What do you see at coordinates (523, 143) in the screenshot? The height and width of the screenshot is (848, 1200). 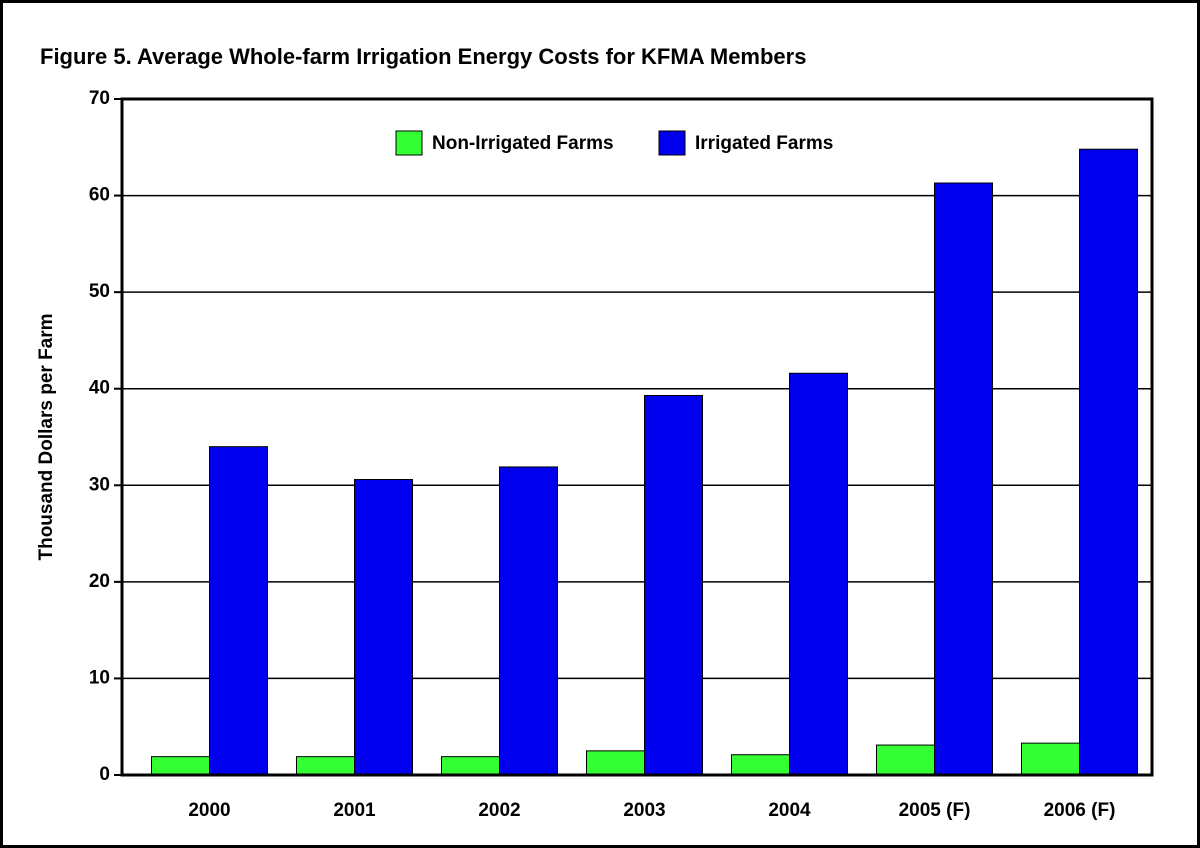 I see `legend-label: Non-Irrigated Farms` at bounding box center [523, 143].